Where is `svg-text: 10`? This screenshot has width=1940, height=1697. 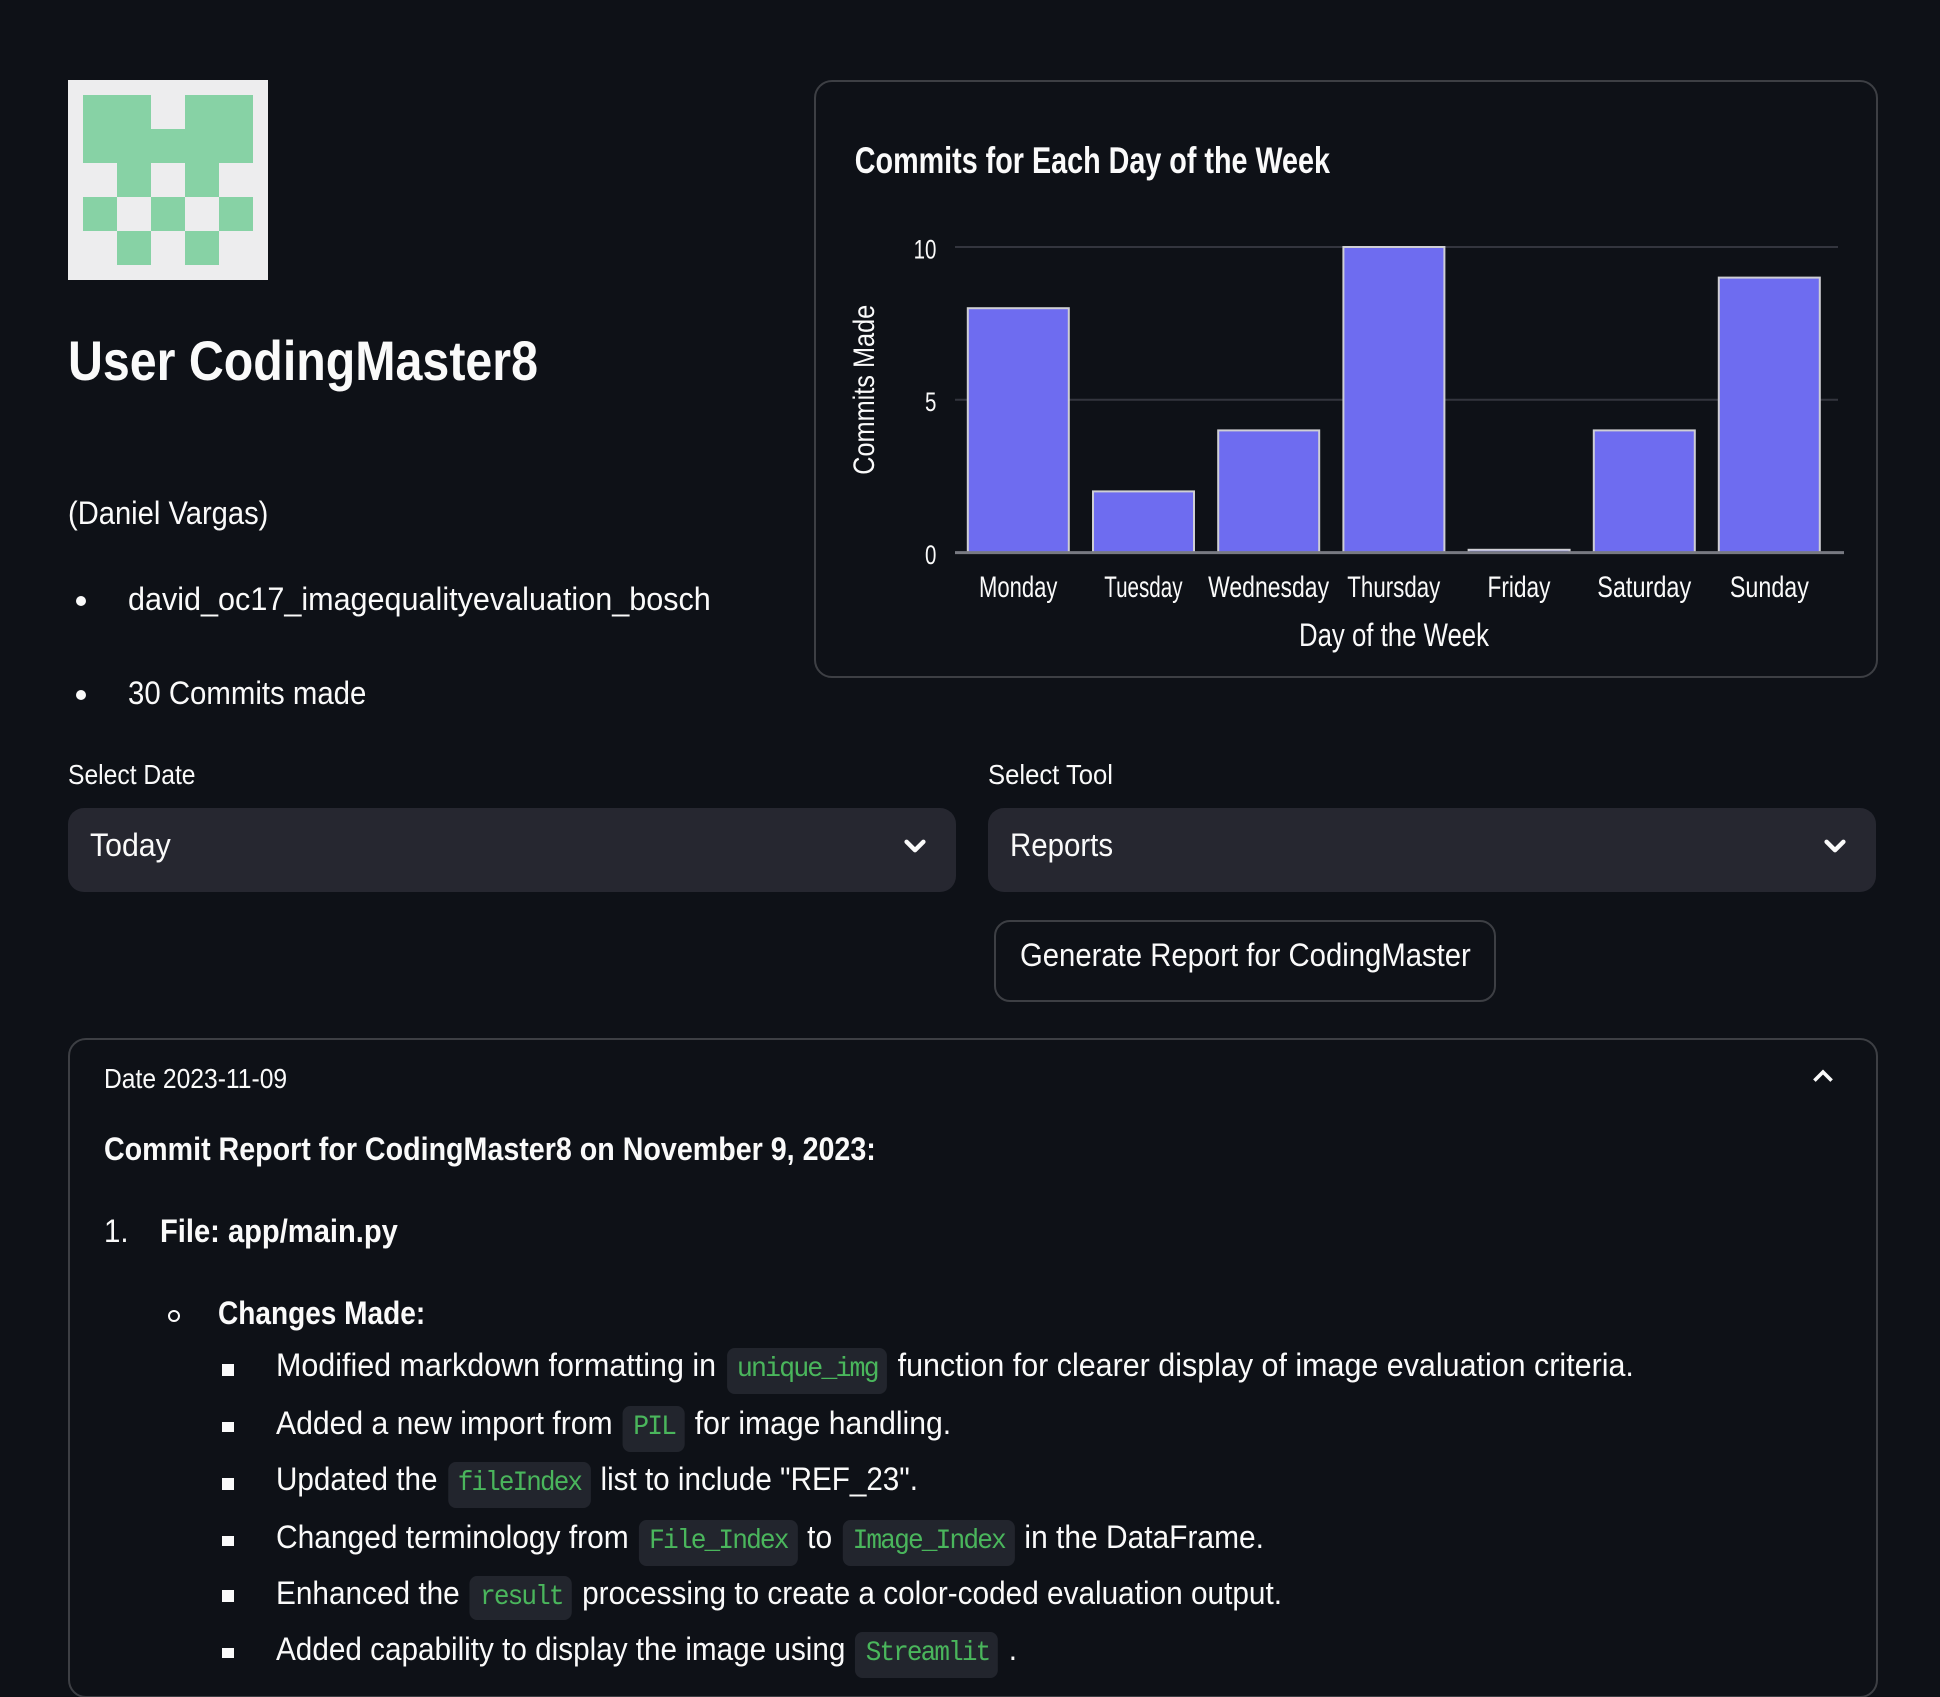 svg-text: 10 is located at coordinates (925, 249).